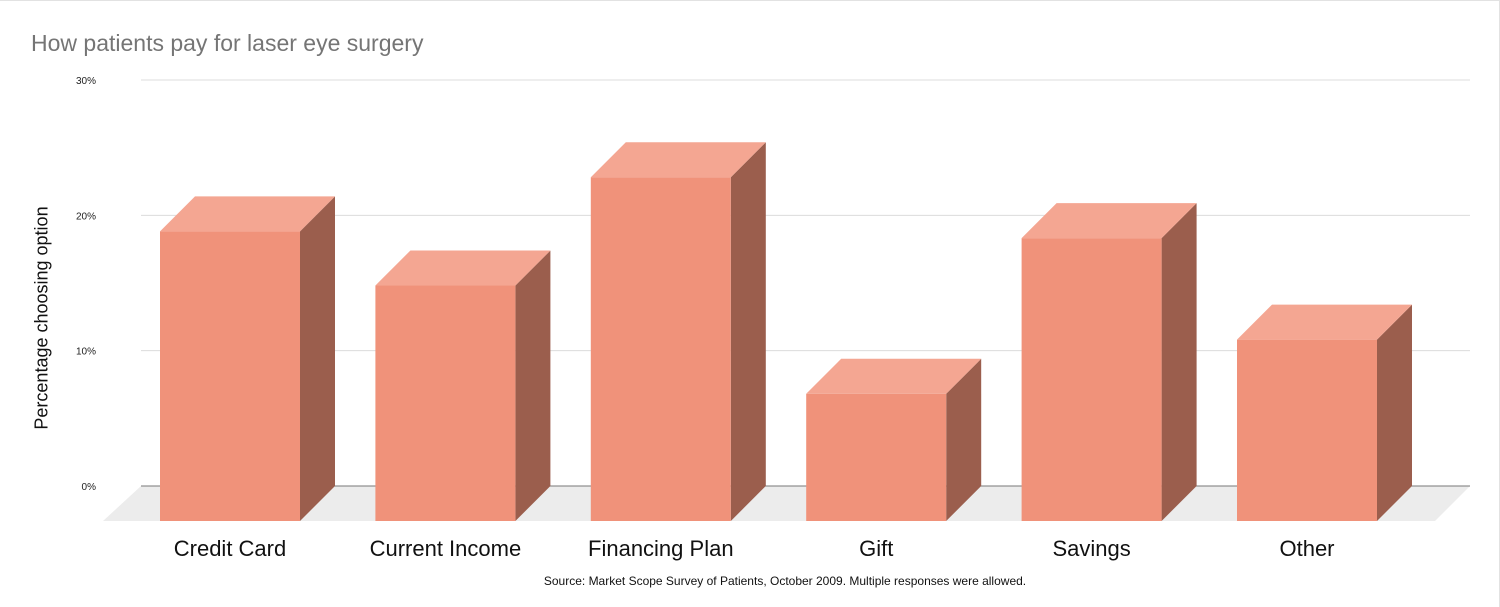 The image size is (1500, 607). What do you see at coordinates (86, 216) in the screenshot?
I see `y-tick-label: 20%` at bounding box center [86, 216].